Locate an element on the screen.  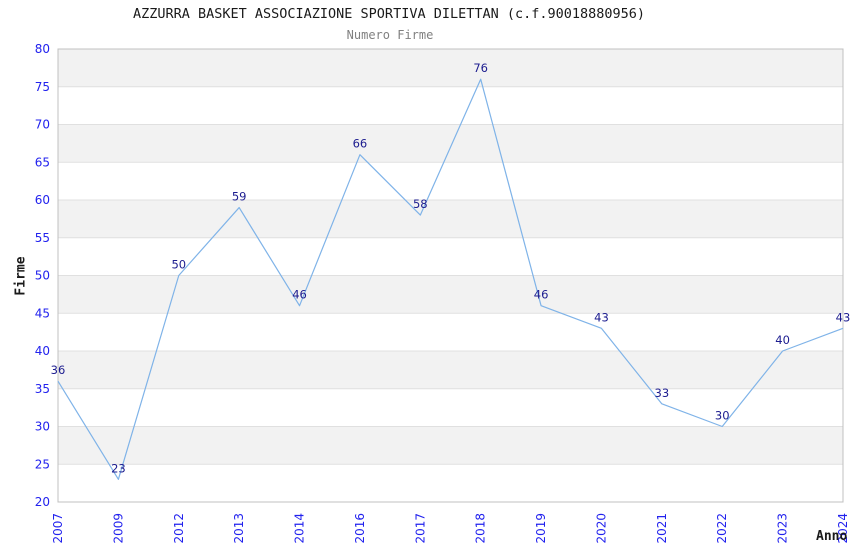
data-point-label: 36 is located at coordinates (58, 370).